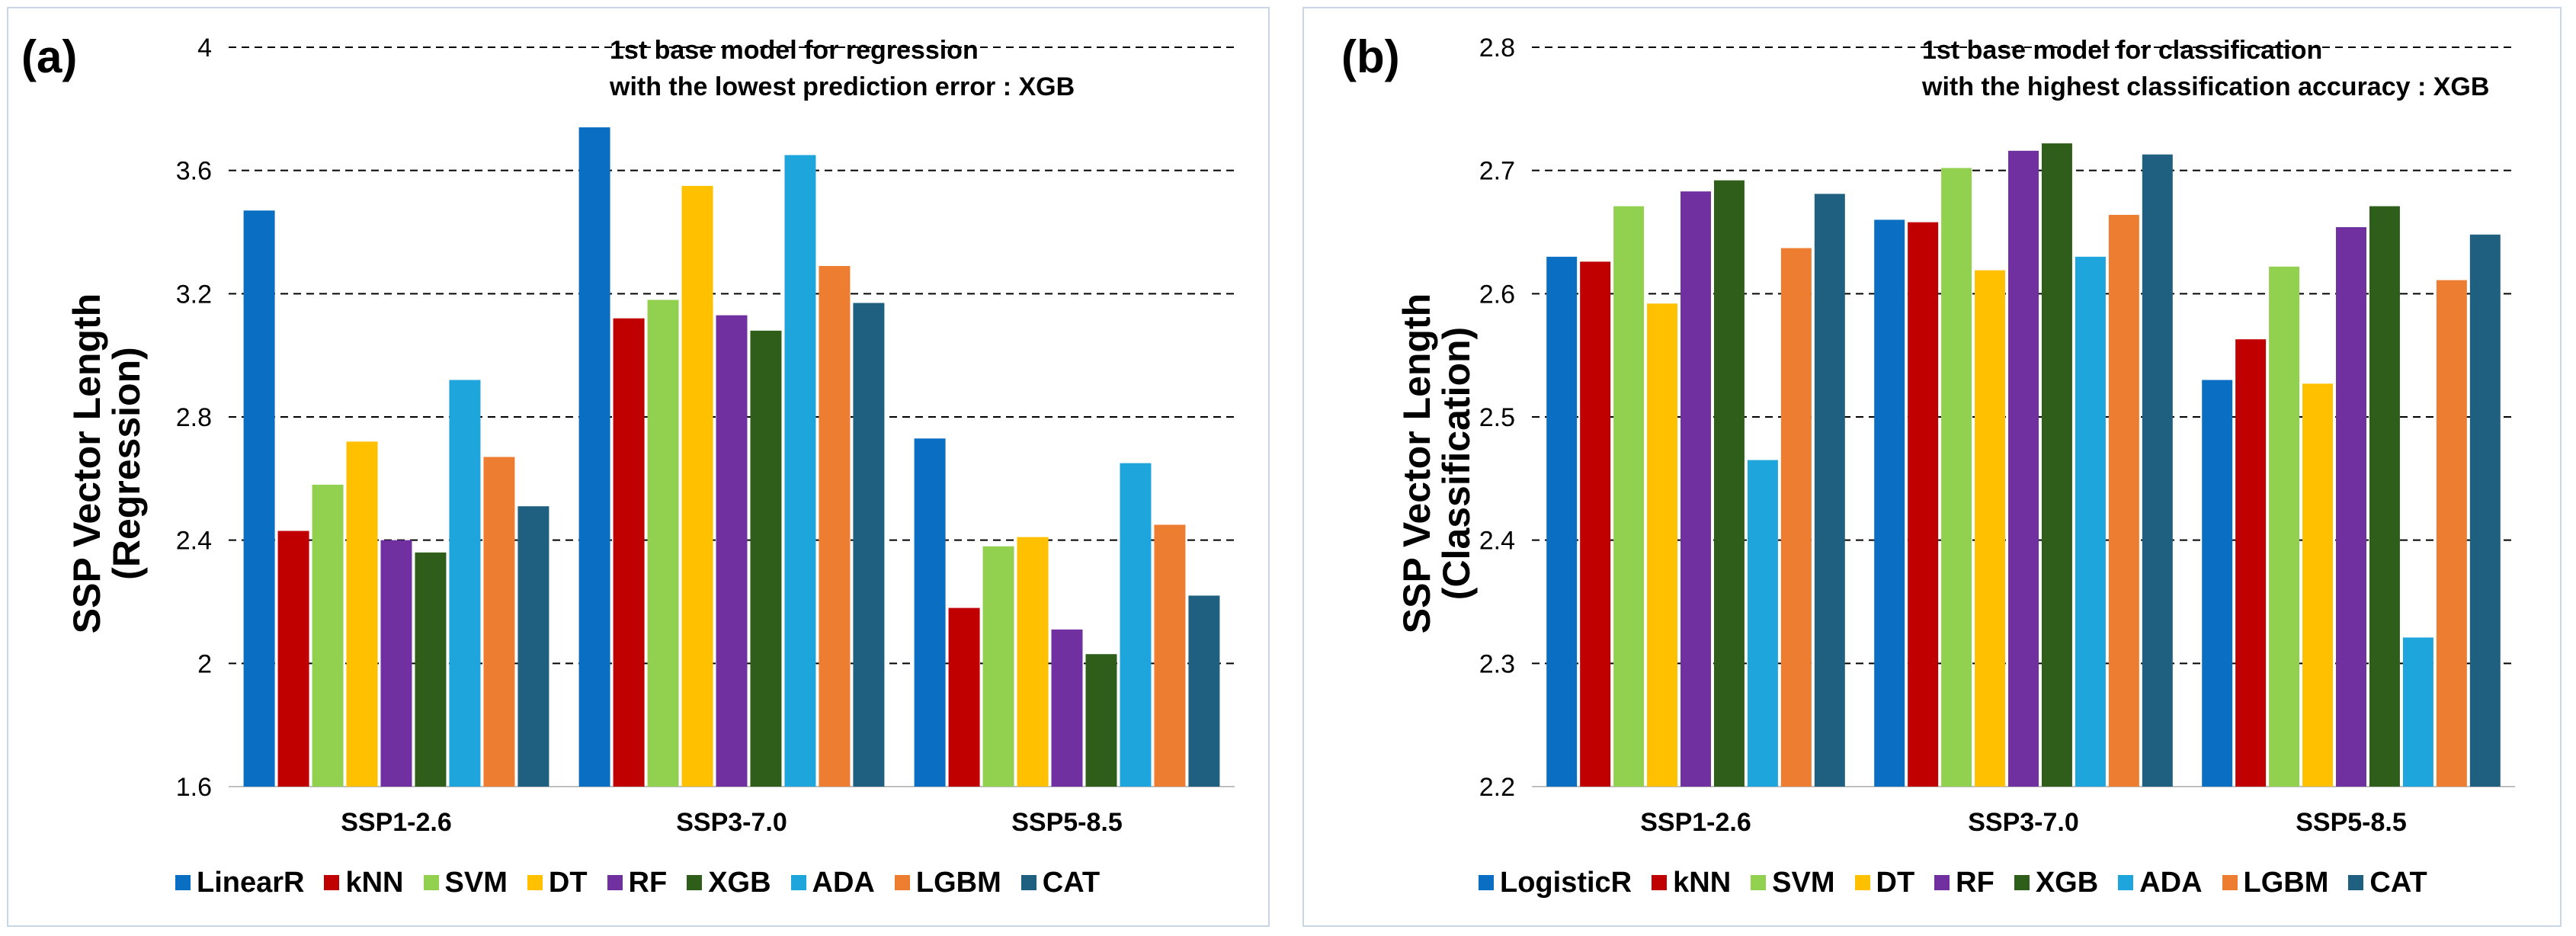  Describe the element at coordinates (930, 612) in the screenshot. I see `bar-linearr-ssp5-8.5` at that location.